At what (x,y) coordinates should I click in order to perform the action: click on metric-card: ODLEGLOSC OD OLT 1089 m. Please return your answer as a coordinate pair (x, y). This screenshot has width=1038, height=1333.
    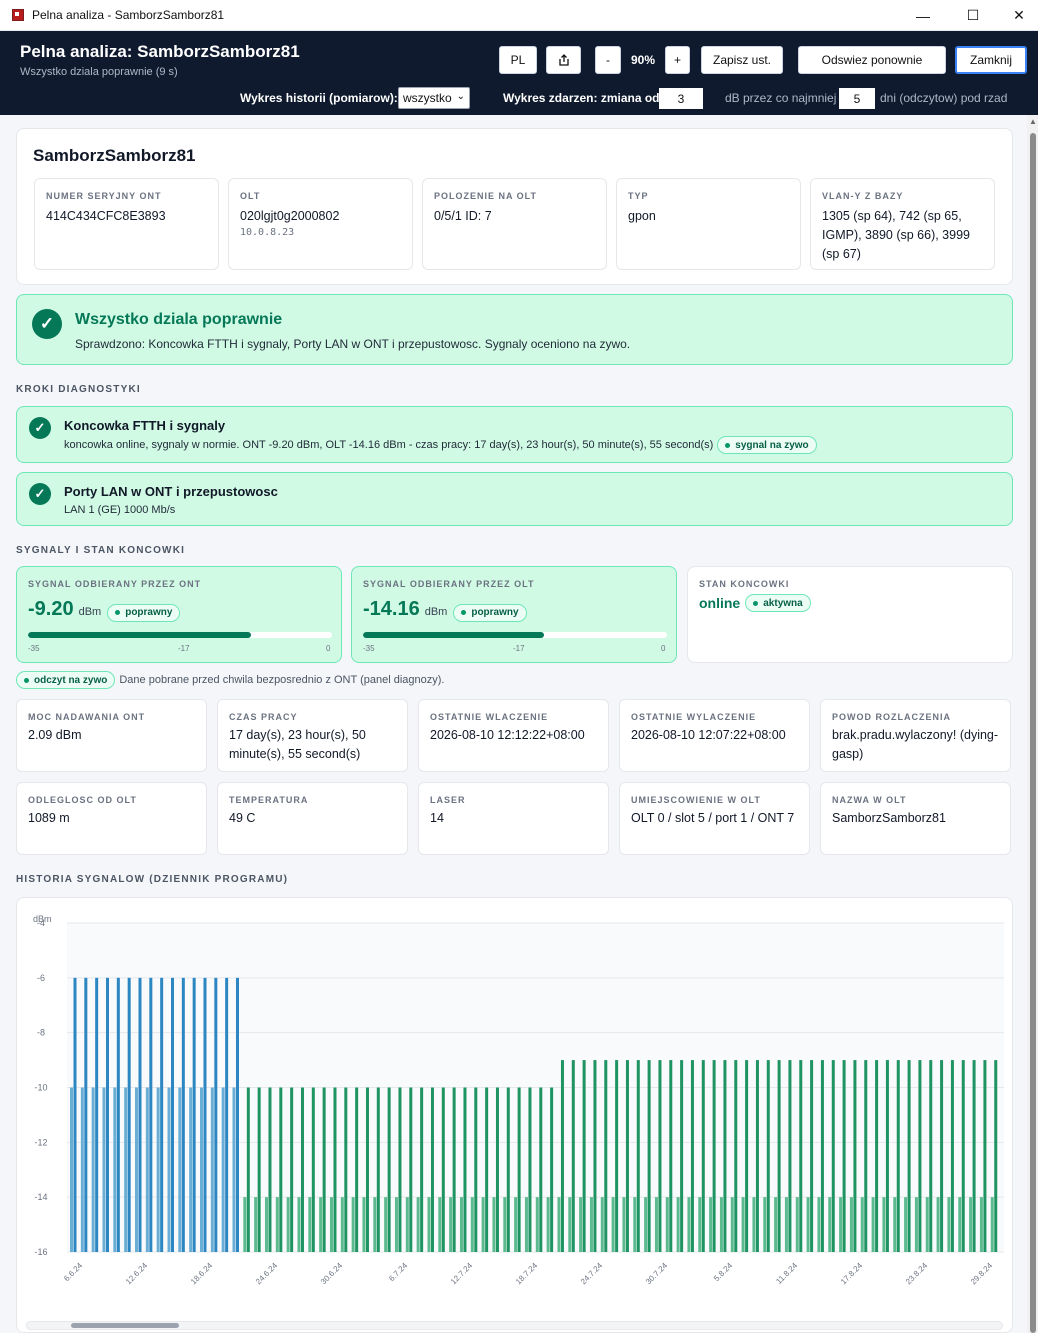
    Looking at the image, I should click on (111, 818).